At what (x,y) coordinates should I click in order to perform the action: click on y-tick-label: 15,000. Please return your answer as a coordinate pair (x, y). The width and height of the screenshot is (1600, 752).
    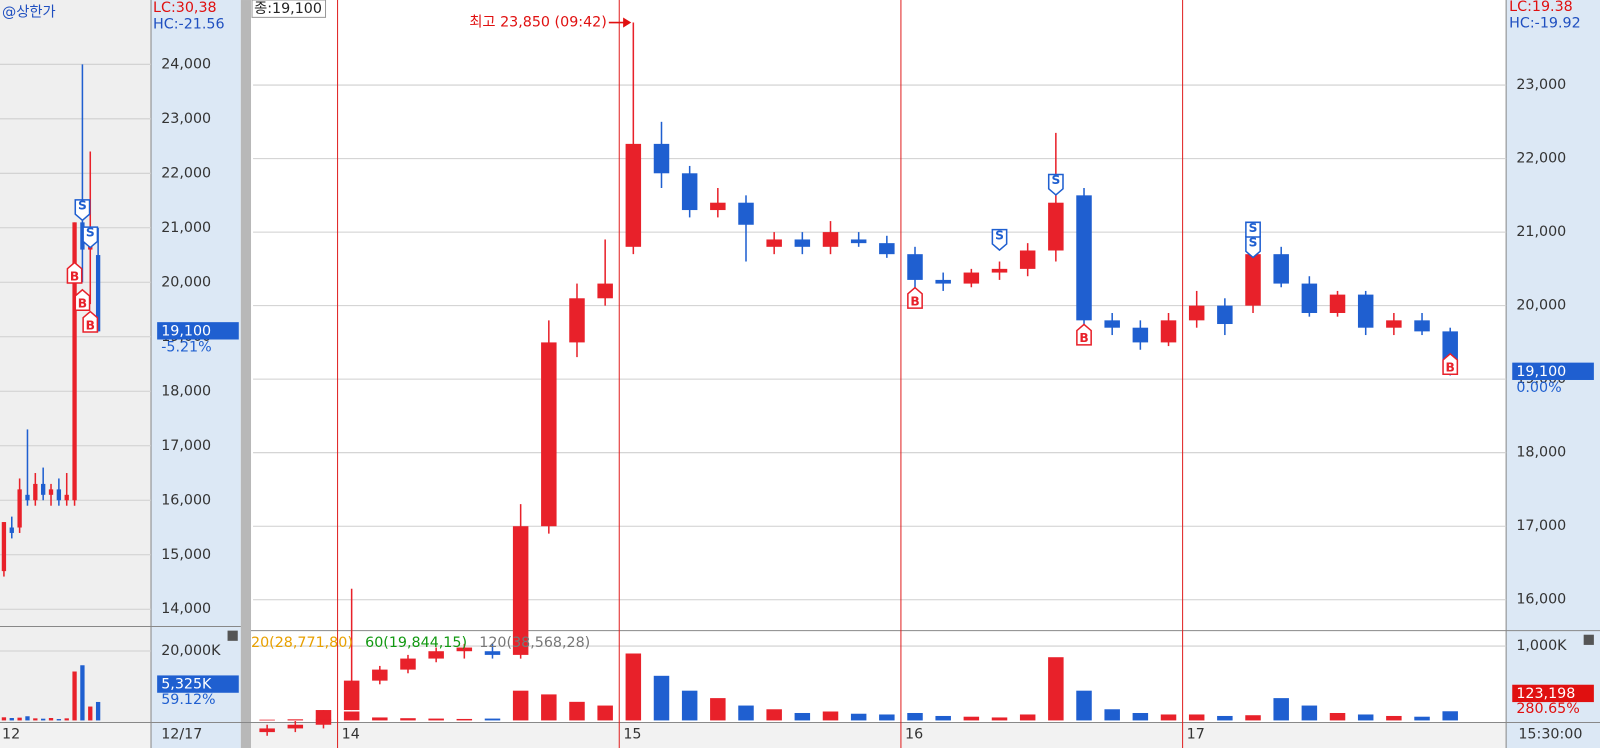
    Looking at the image, I should click on (186, 555).